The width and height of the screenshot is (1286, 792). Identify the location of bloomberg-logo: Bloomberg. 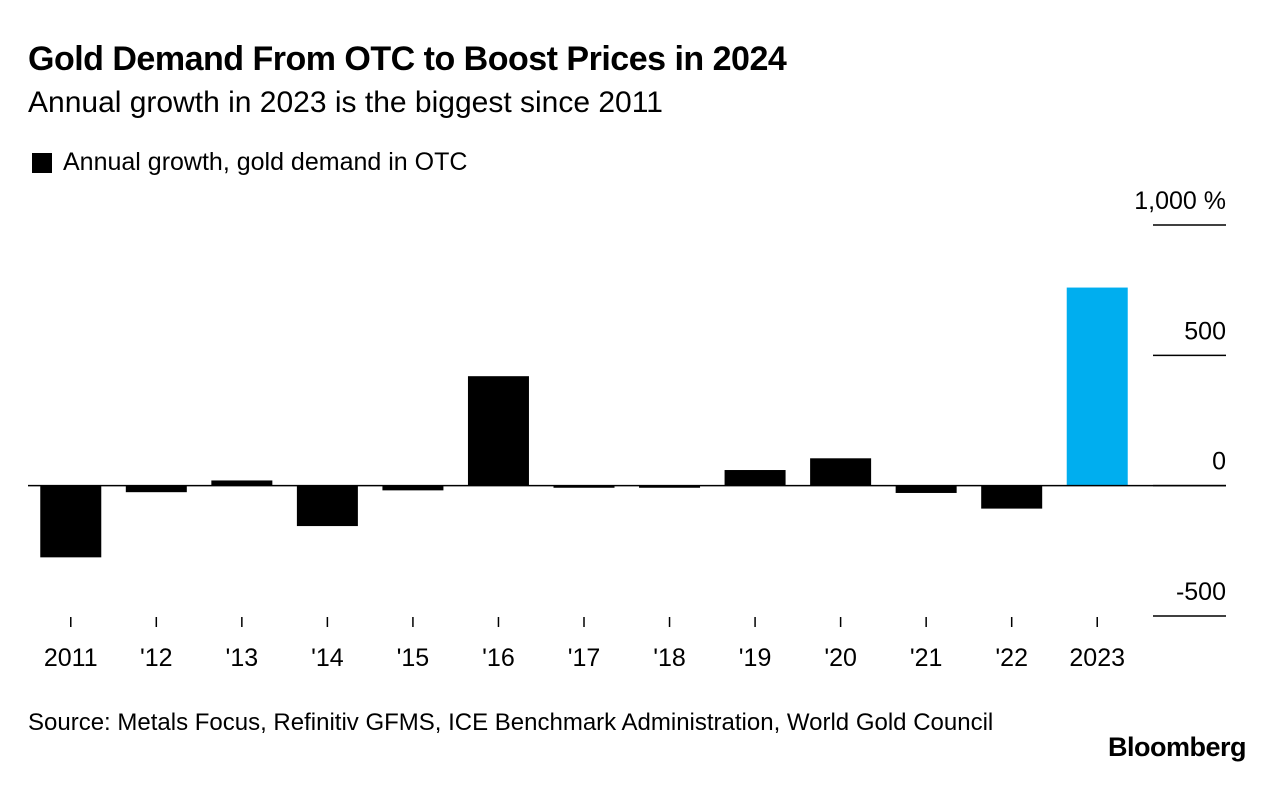
(1177, 747).